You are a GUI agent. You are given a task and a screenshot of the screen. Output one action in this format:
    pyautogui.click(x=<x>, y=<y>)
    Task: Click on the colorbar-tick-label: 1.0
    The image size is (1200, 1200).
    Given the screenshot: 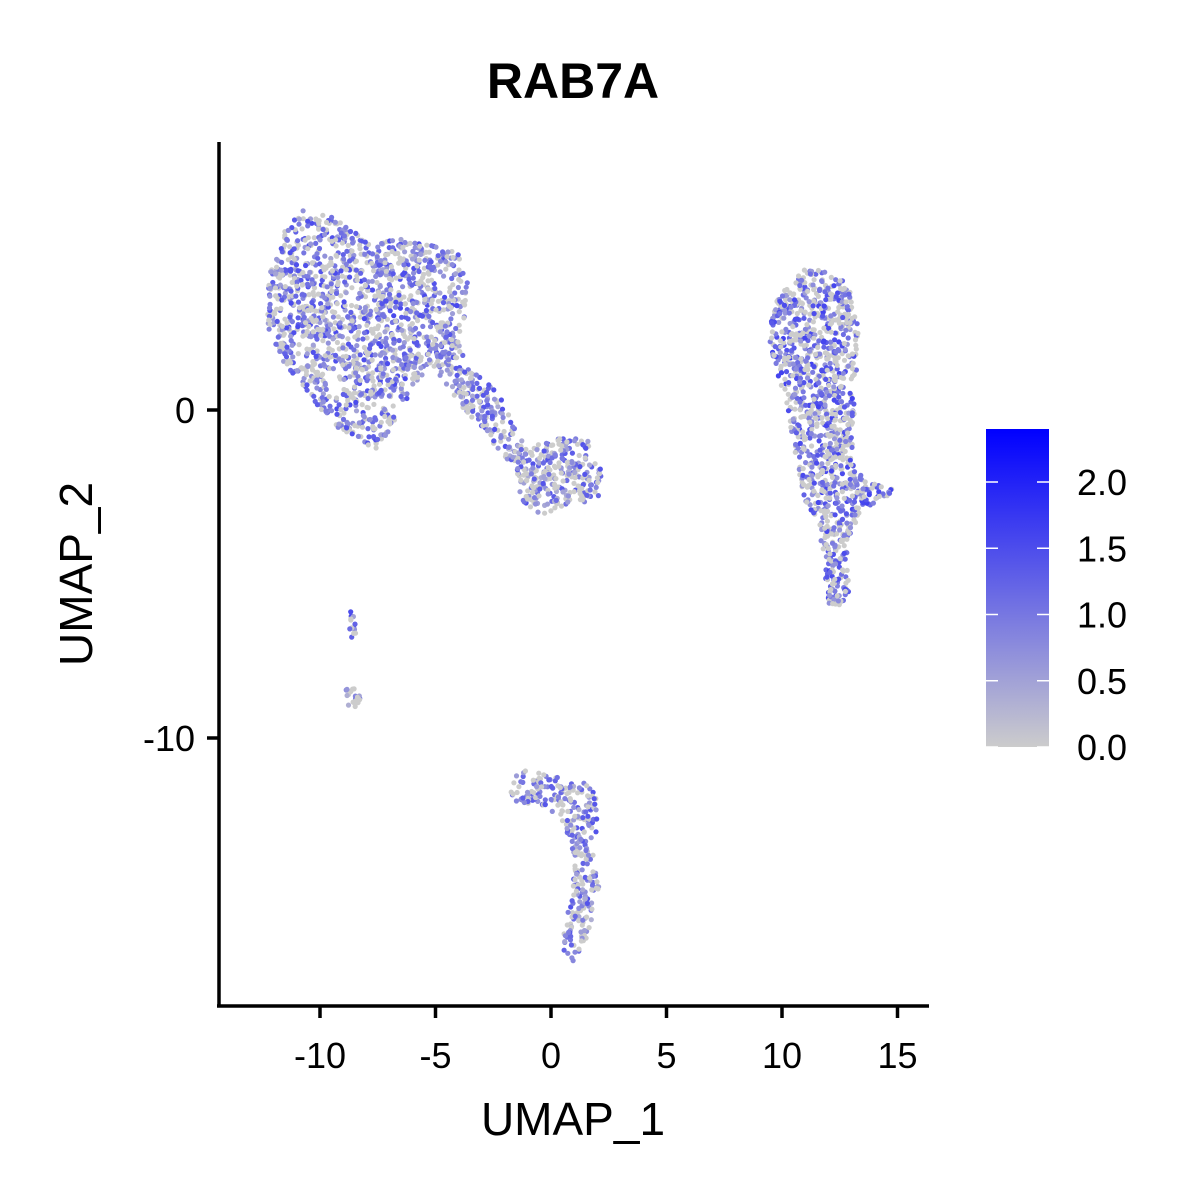 What is the action you would take?
    pyautogui.click(x=1102, y=615)
    